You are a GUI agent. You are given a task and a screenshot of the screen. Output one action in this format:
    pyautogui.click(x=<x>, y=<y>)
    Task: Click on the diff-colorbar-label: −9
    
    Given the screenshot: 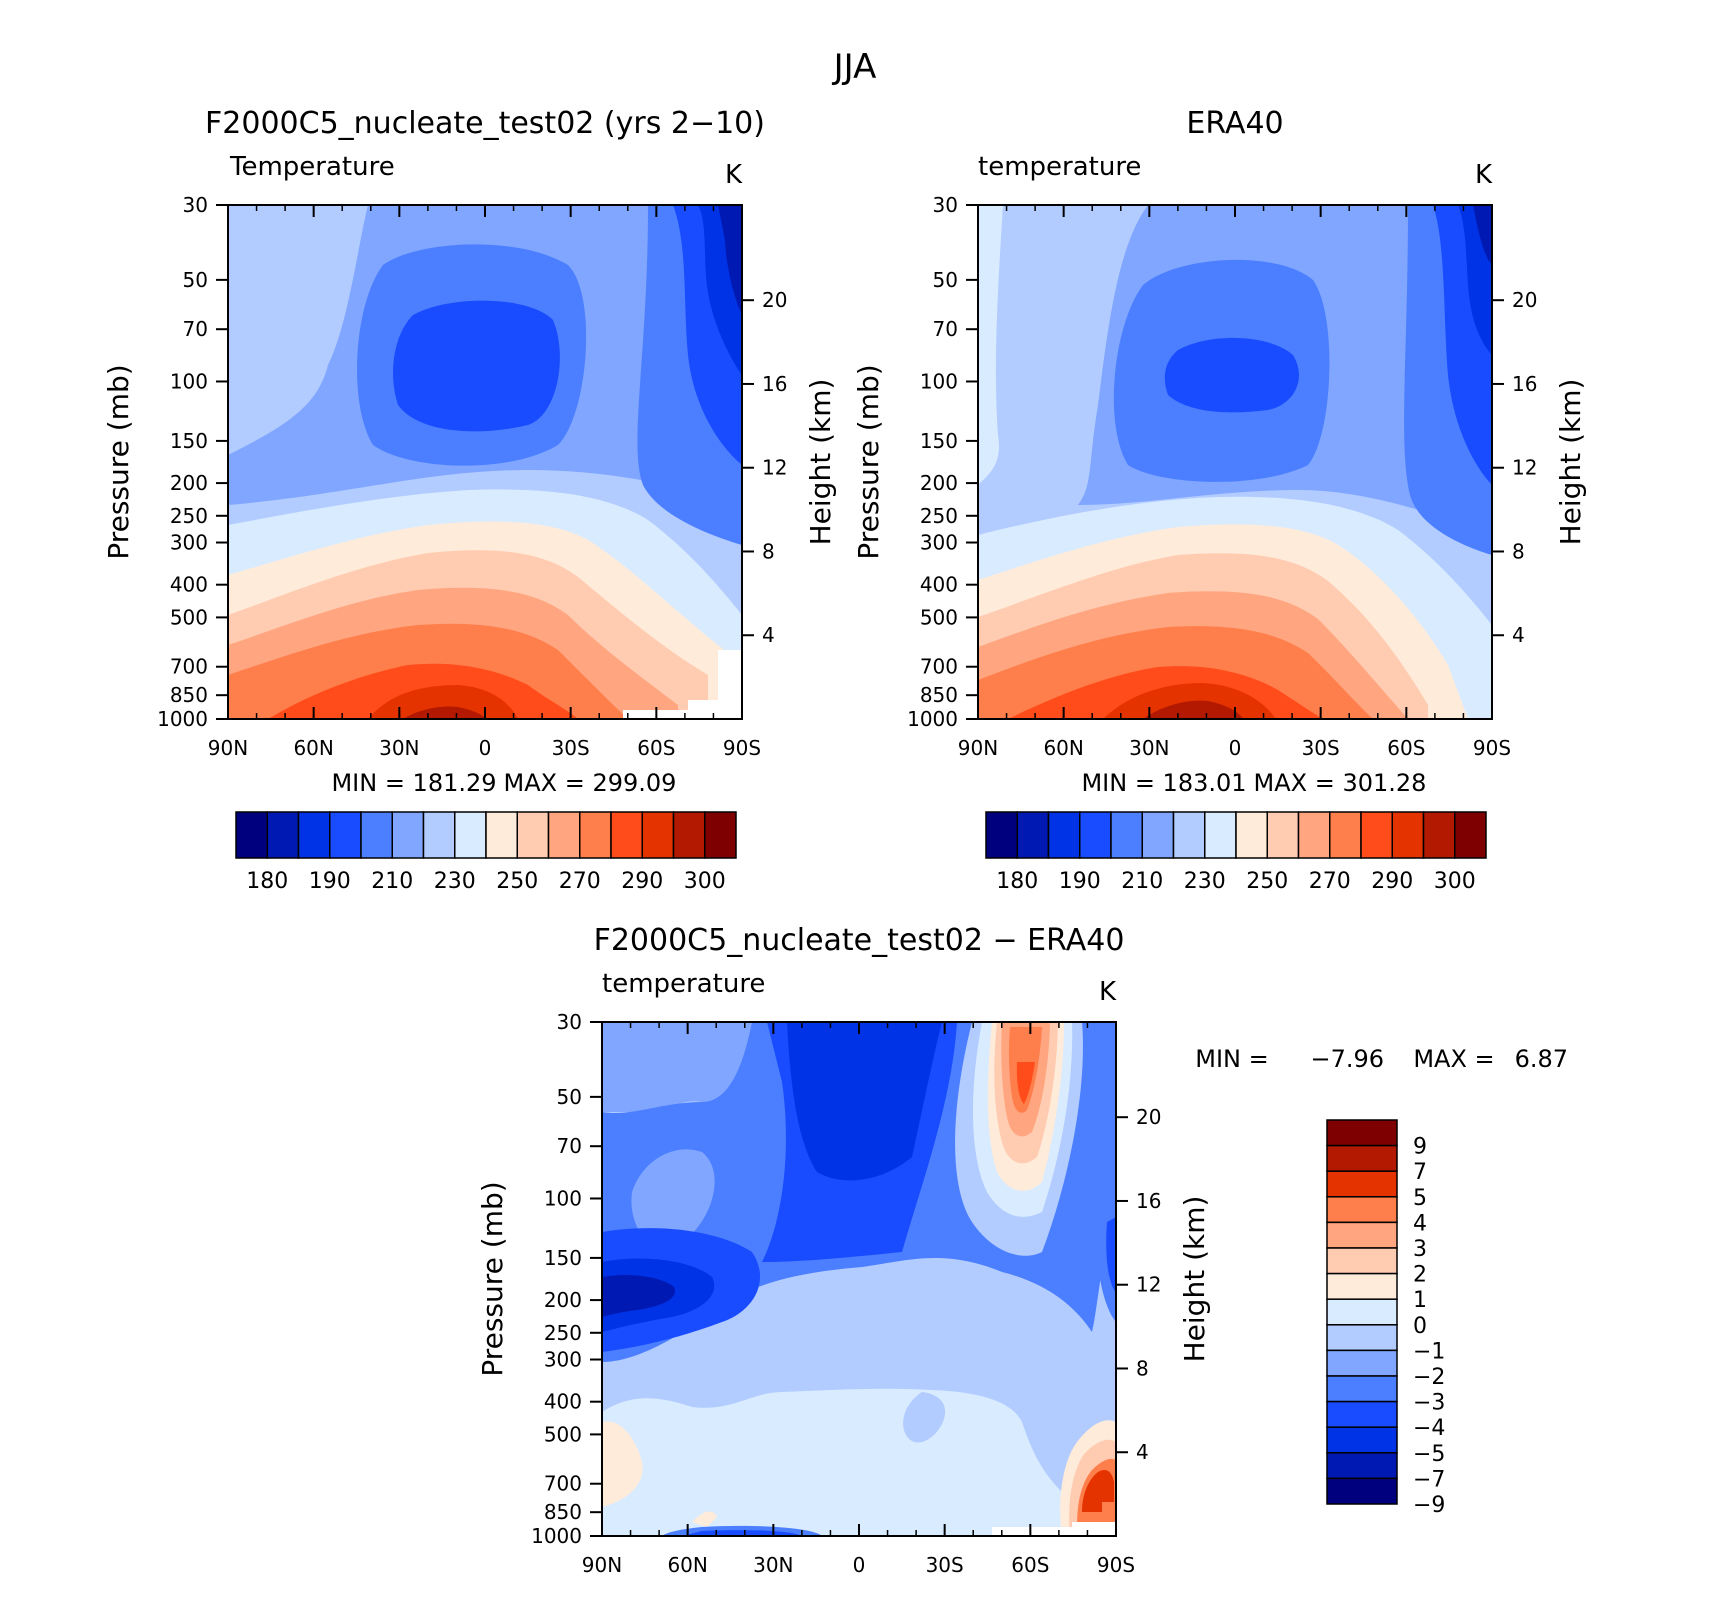 What is the action you would take?
    pyautogui.click(x=1429, y=1505)
    